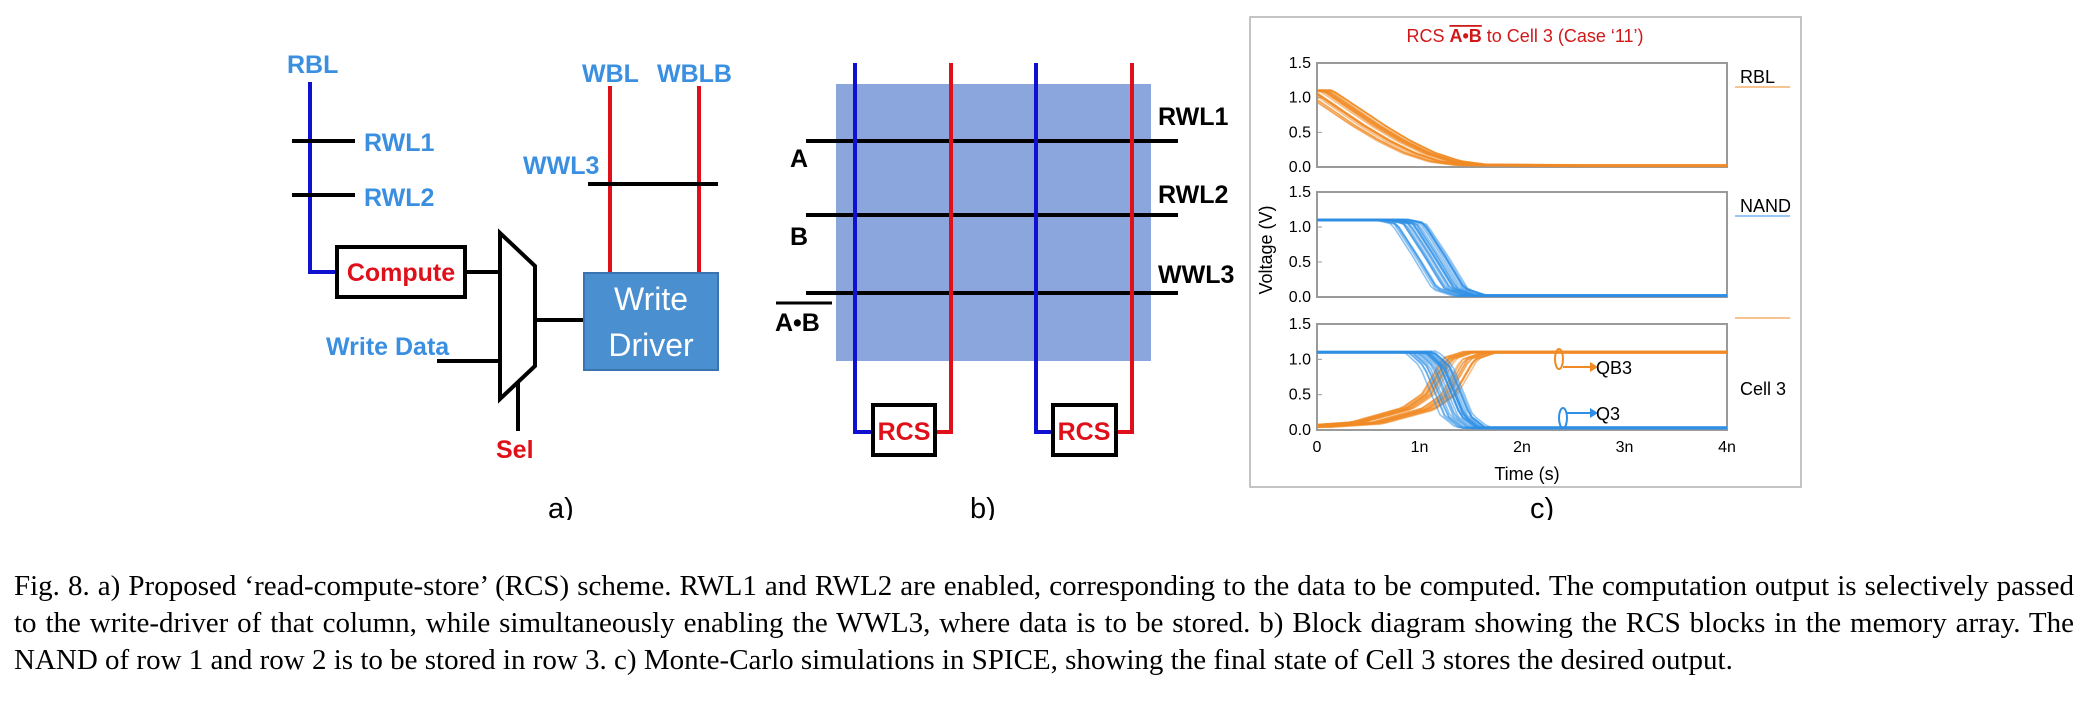 The width and height of the screenshot is (2084, 718). I want to click on sel-label: Sel, so click(515, 450).